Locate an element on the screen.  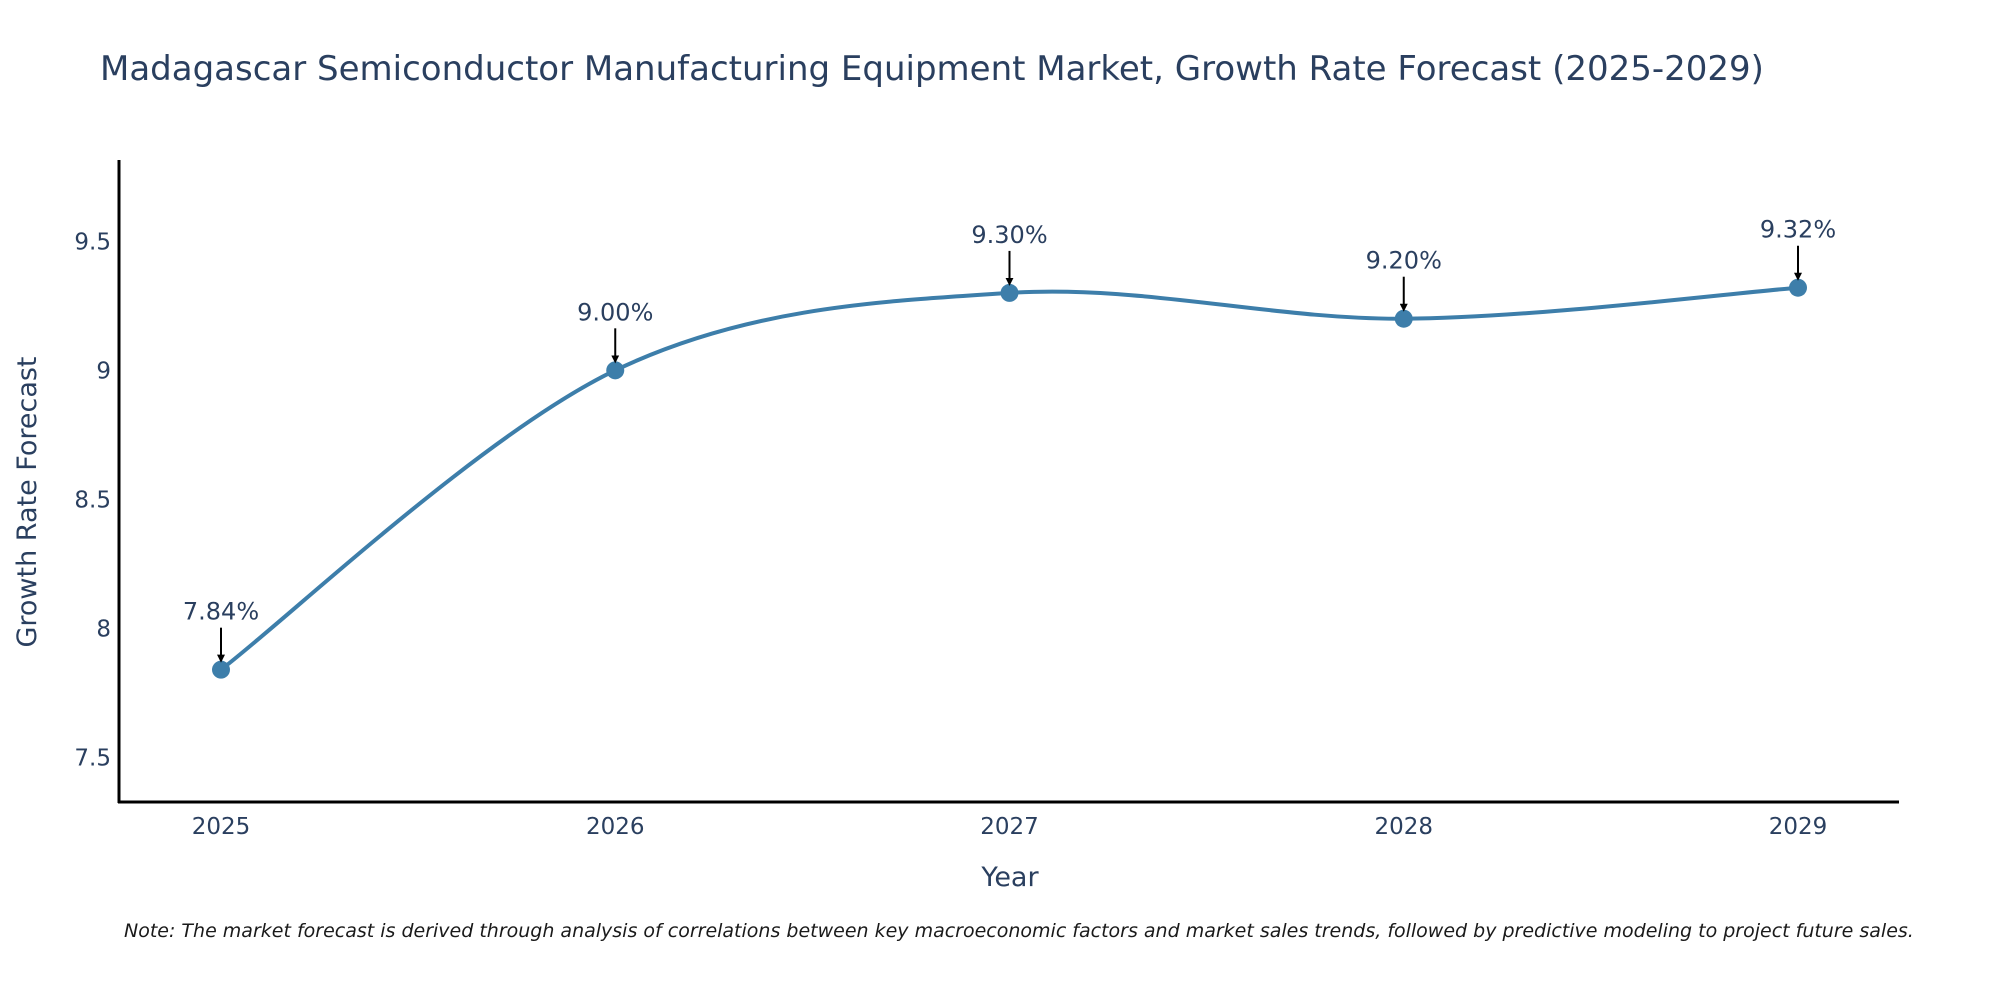
x-tick-label: 2026 is located at coordinates (615, 827).